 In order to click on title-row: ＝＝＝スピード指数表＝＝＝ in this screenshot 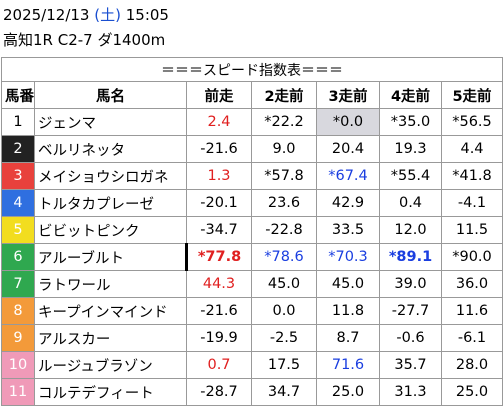, I will do `click(252, 69)`.